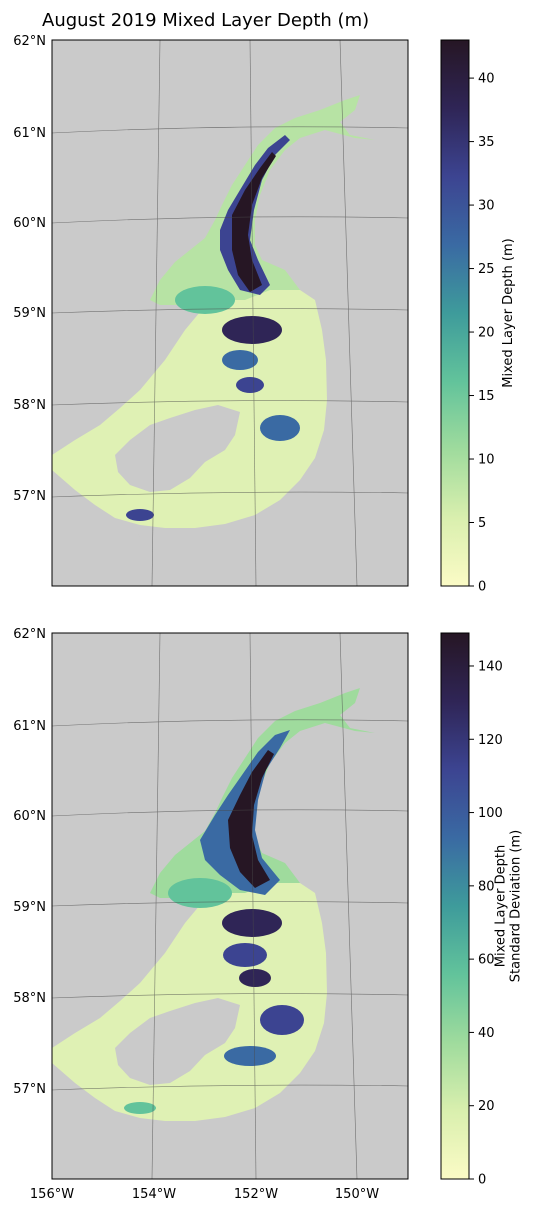 The height and width of the screenshot is (1211, 550). I want to click on figure-title: August 2019 Mixed Layer Depth (m), so click(205, 20).